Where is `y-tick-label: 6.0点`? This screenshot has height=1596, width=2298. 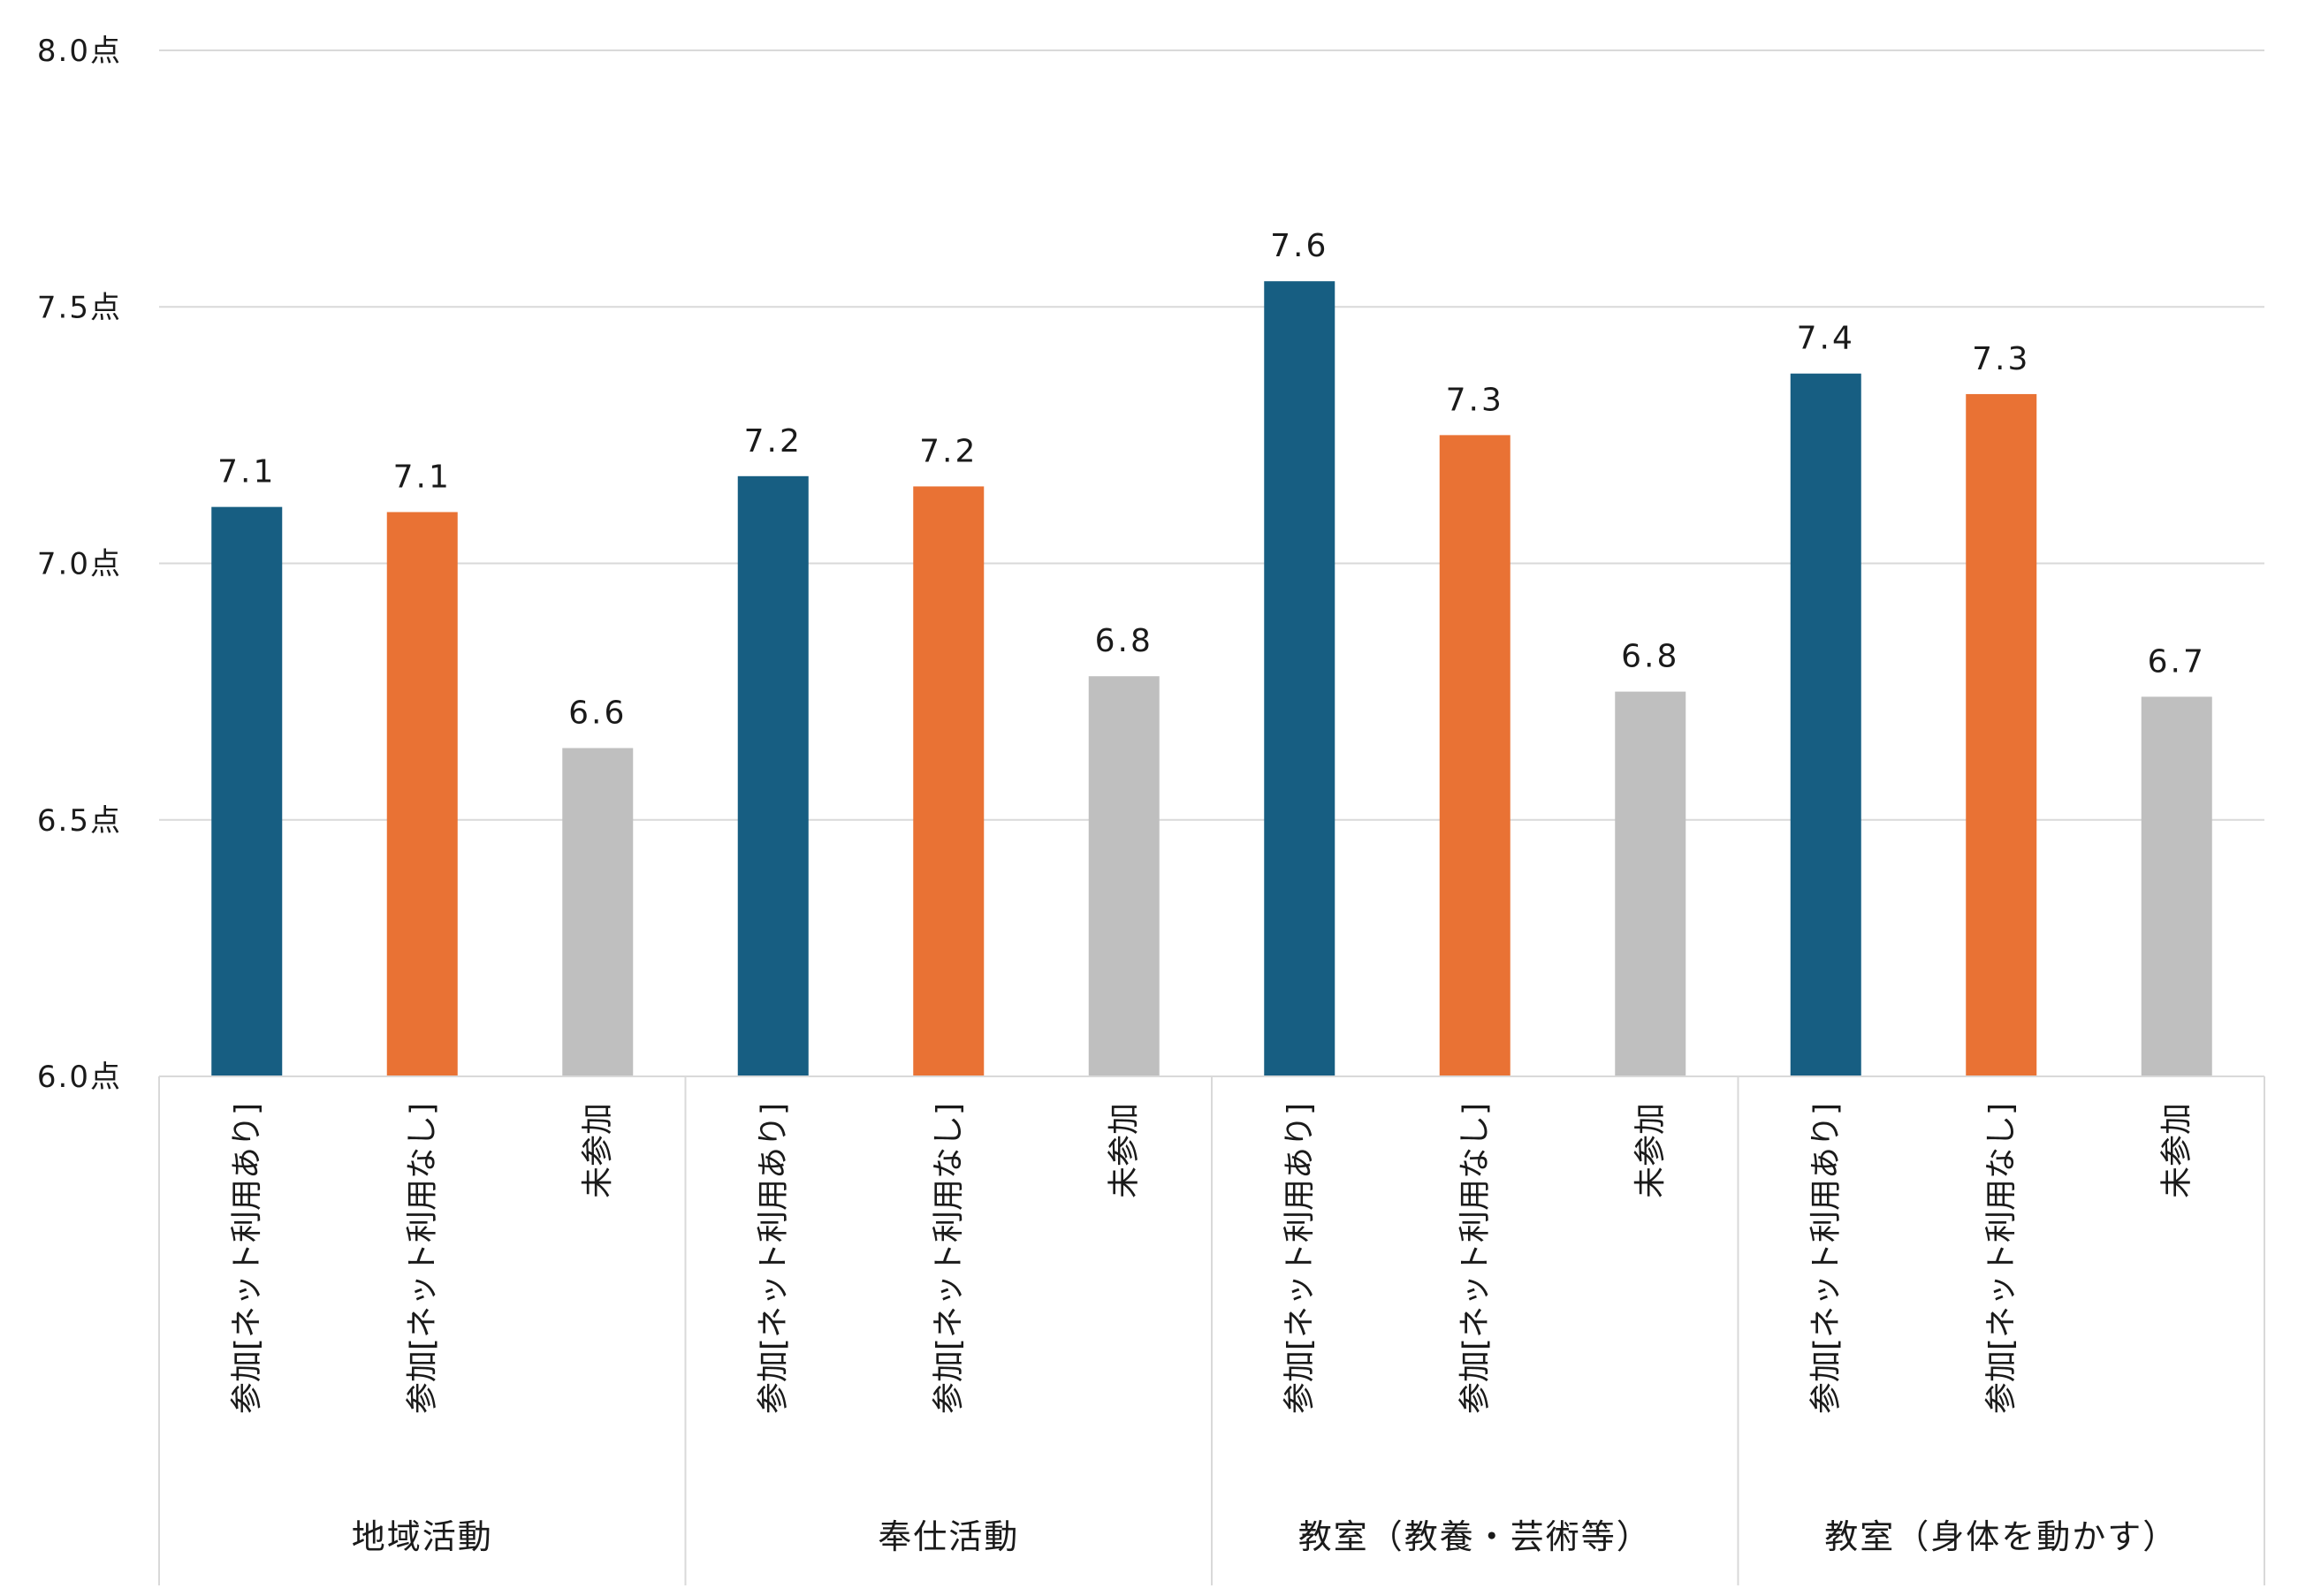
y-tick-label: 6.0点 is located at coordinates (79, 1077).